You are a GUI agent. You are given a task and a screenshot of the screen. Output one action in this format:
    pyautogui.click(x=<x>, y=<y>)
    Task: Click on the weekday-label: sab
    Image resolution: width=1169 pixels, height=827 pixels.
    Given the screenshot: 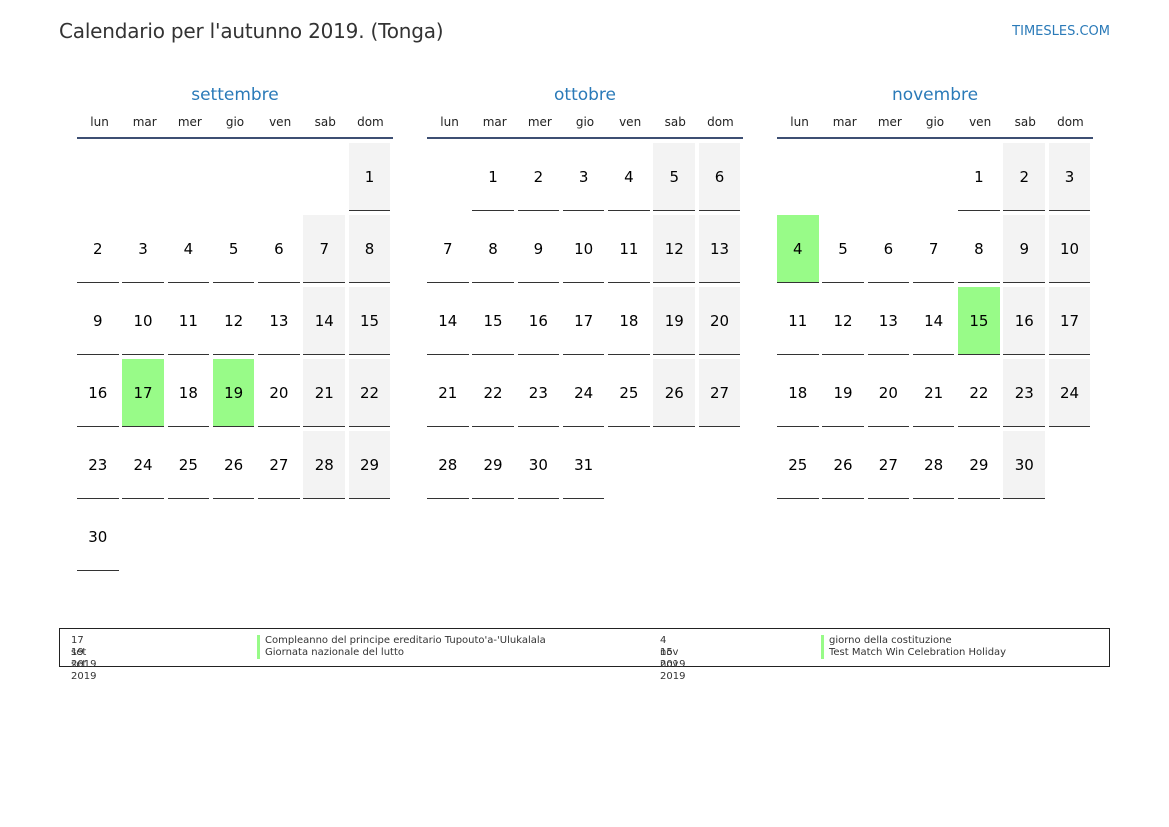 What is the action you would take?
    pyautogui.click(x=675, y=122)
    